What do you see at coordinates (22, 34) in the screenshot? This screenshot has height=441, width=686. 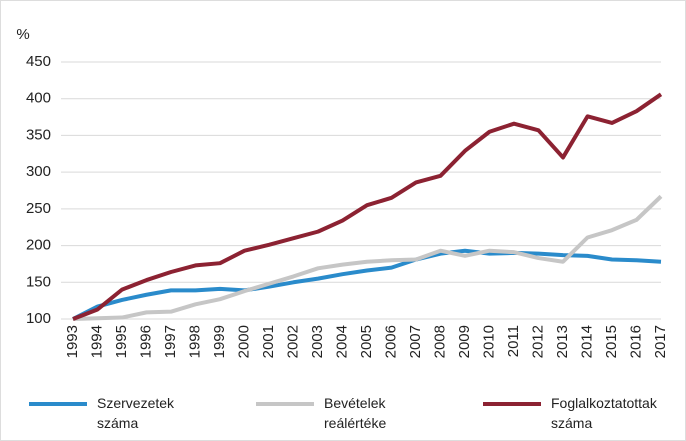 I see `y-axis-label: %` at bounding box center [22, 34].